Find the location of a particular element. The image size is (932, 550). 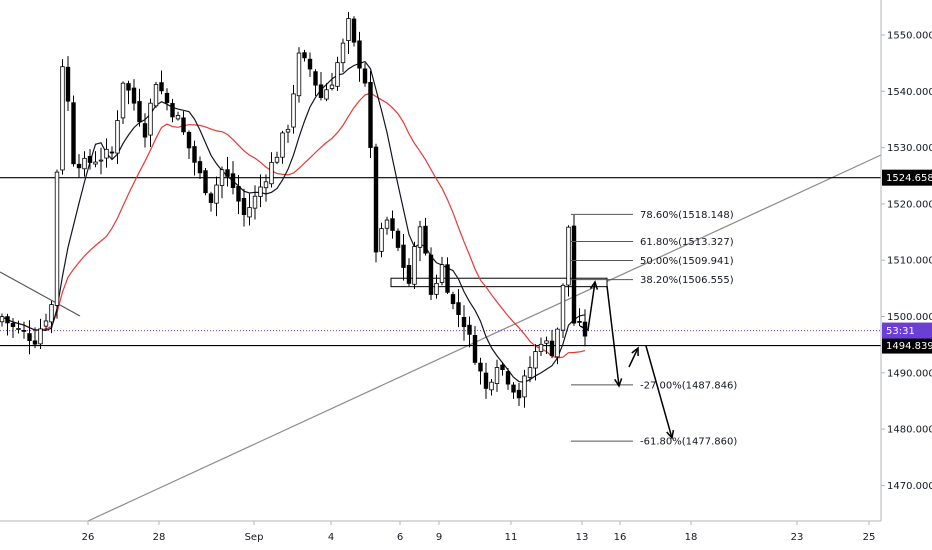

arrow-up-2-head is located at coordinates (635, 351).